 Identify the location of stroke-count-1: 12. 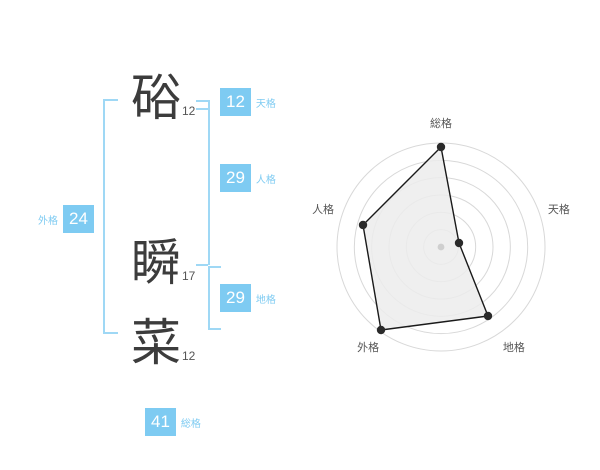
(189, 111).